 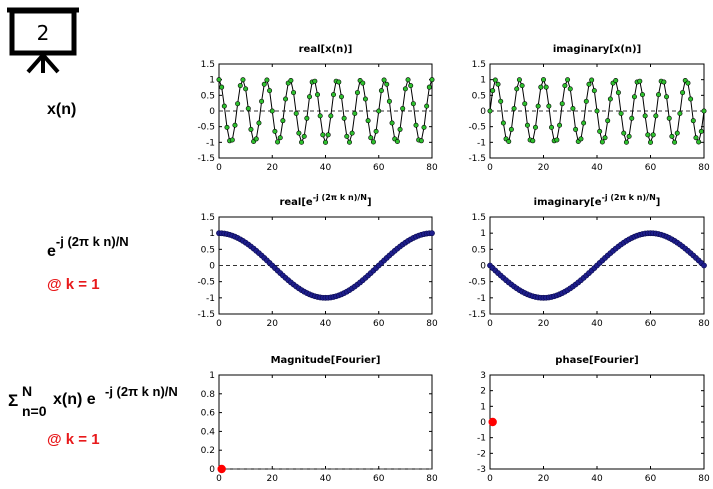 I want to click on sum-lower-limit: n=0, so click(x=34, y=411).